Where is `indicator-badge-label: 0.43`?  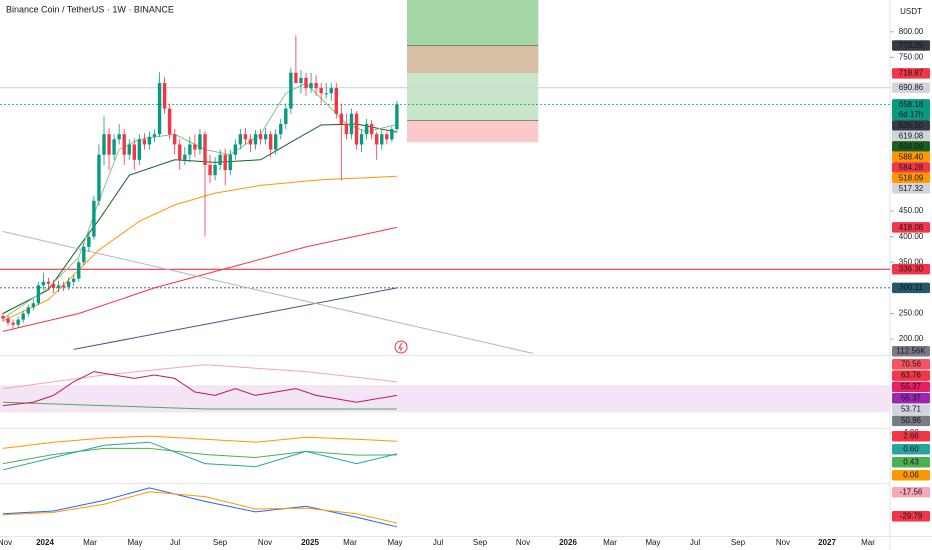 indicator-badge-label: 0.43 is located at coordinates (911, 461).